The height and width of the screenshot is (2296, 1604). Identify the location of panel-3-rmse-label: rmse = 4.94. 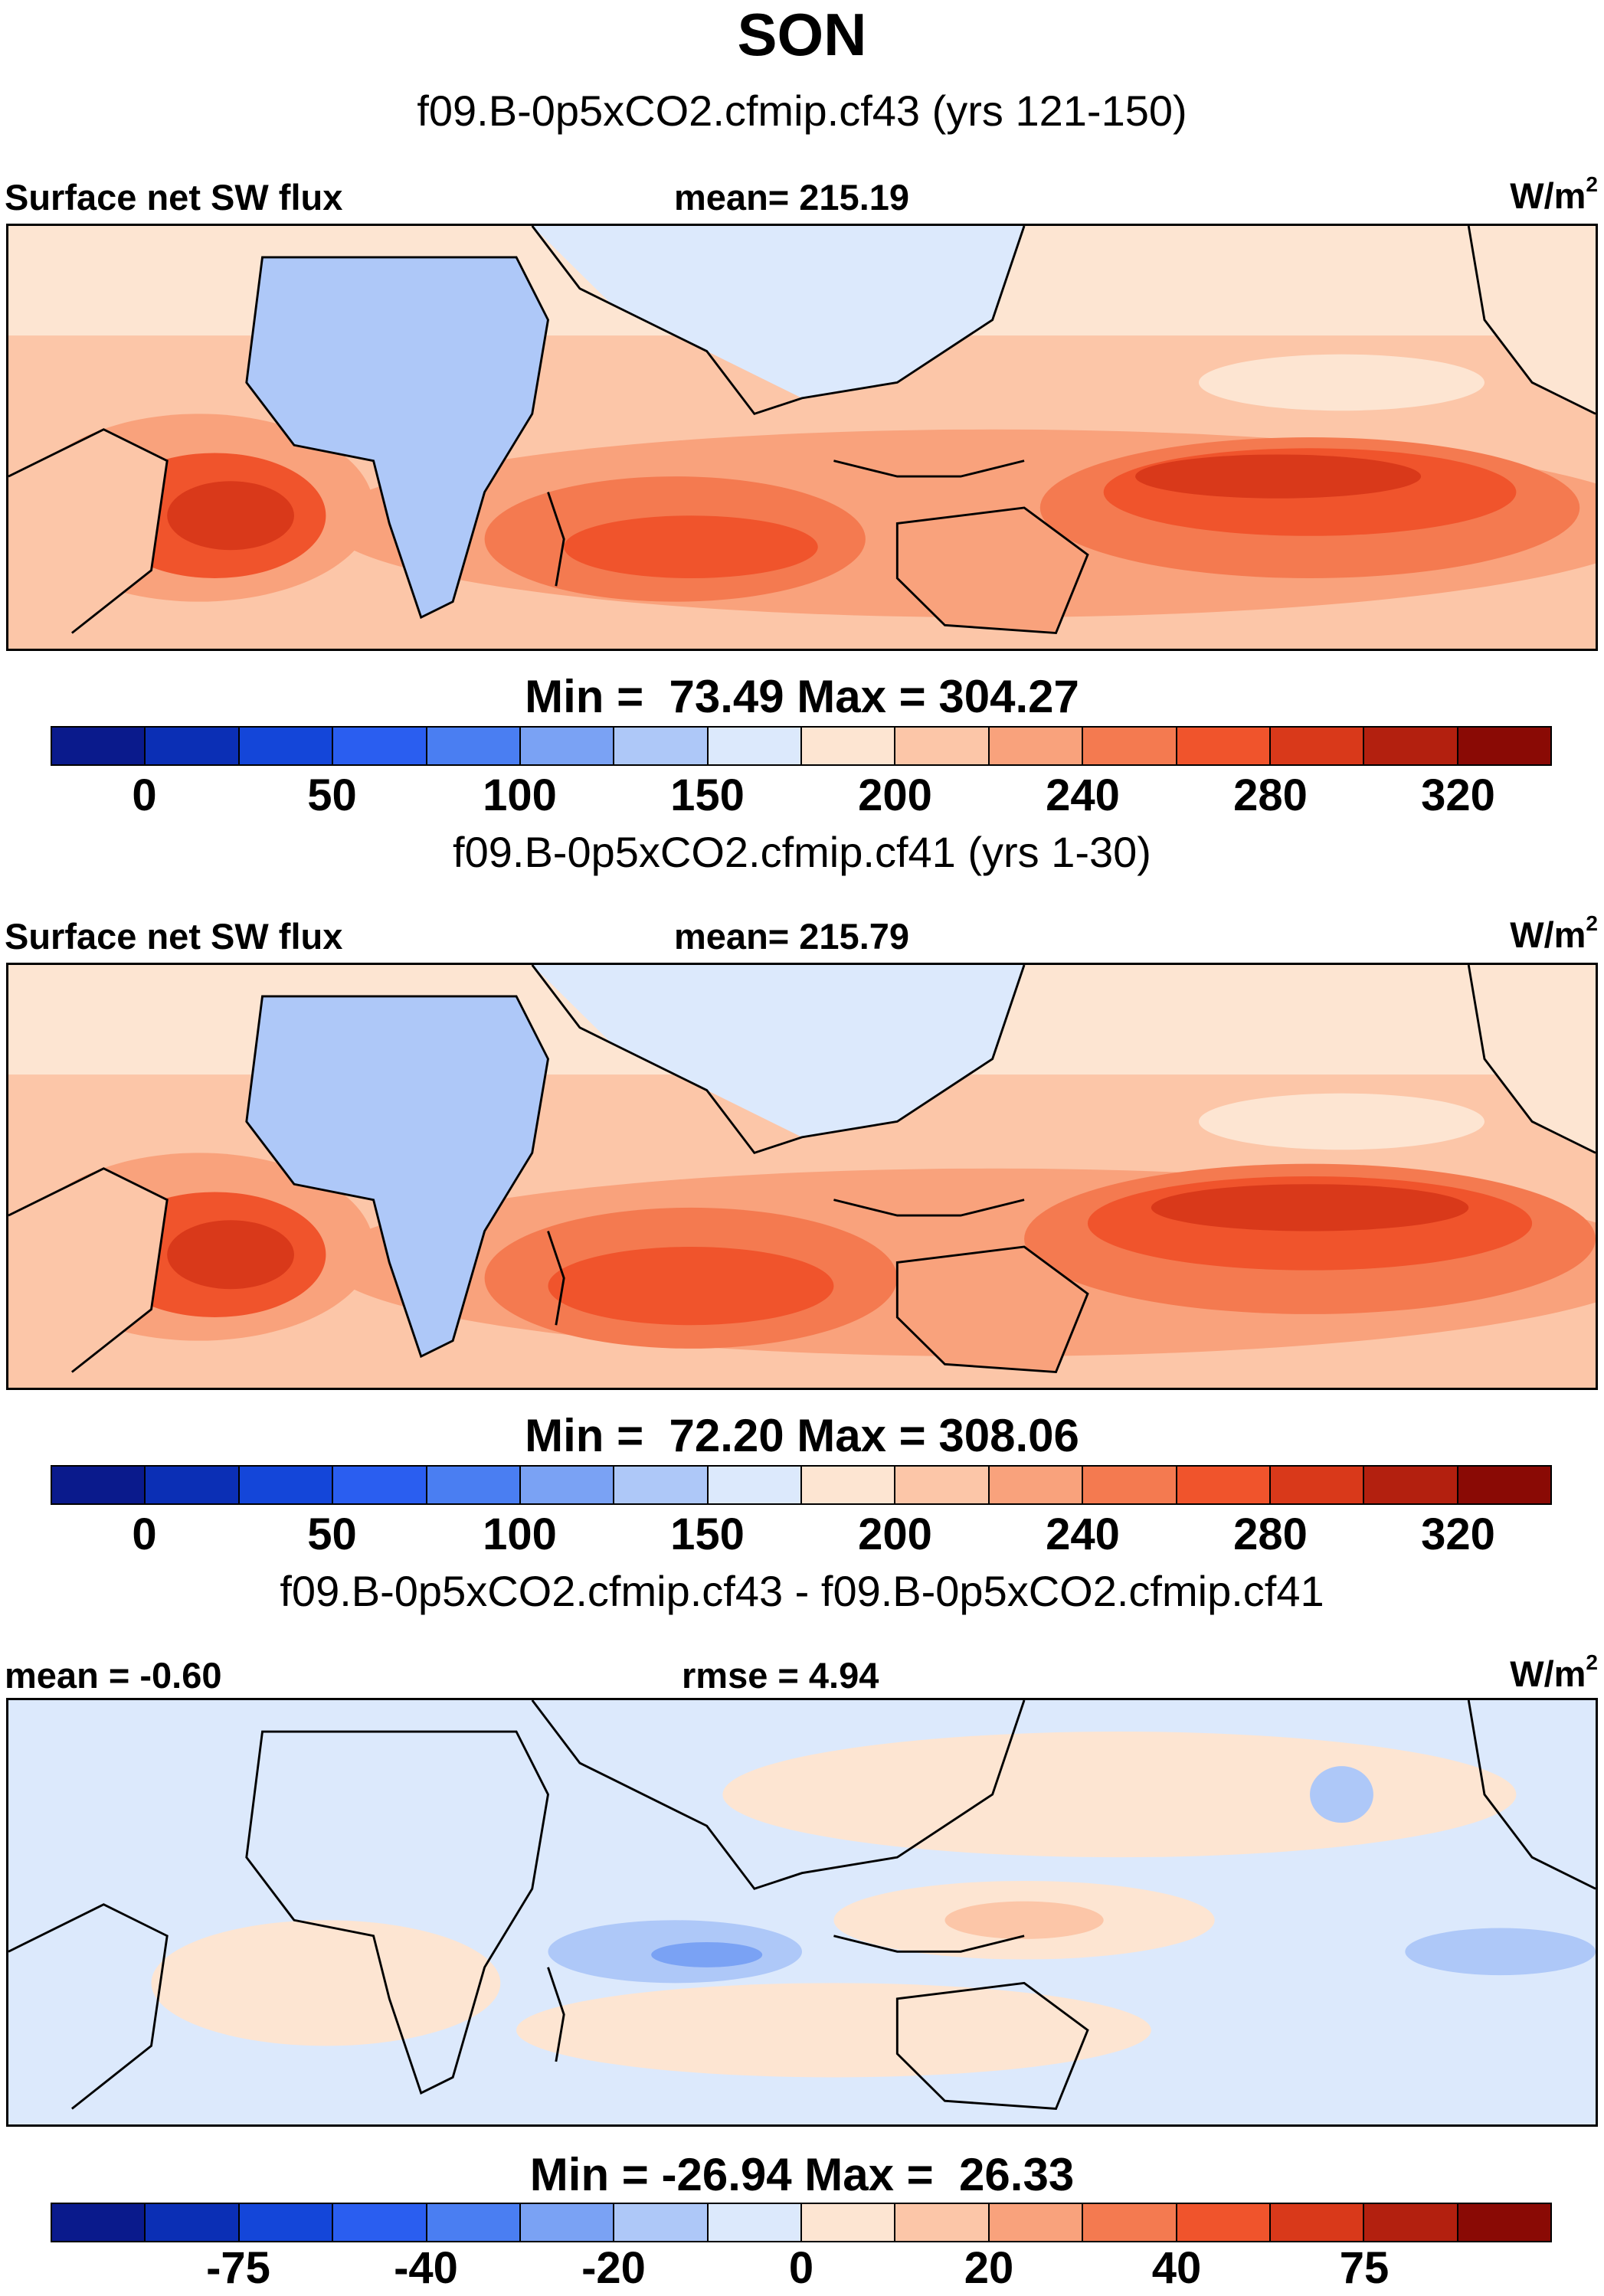
(780, 1675).